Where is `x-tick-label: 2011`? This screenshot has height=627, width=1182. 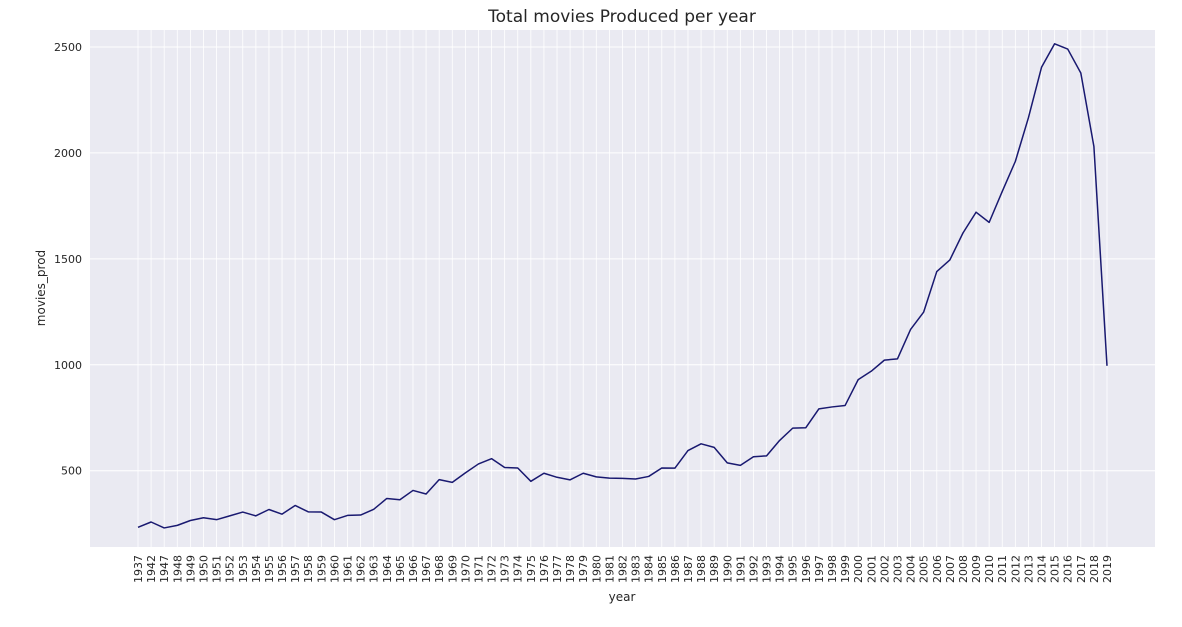 x-tick-label: 2011 is located at coordinates (1002, 569).